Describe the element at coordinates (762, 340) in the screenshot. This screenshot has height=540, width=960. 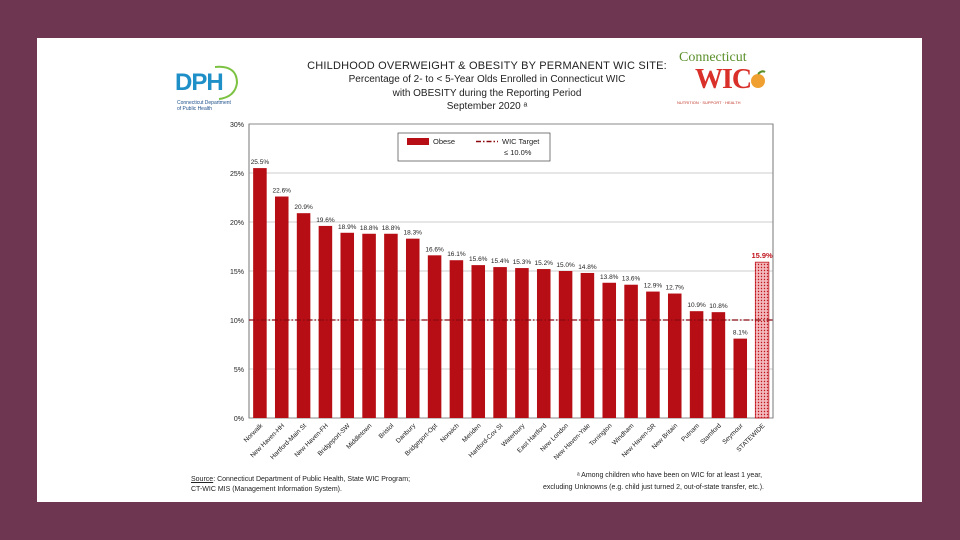
I see `bar-statewide` at that location.